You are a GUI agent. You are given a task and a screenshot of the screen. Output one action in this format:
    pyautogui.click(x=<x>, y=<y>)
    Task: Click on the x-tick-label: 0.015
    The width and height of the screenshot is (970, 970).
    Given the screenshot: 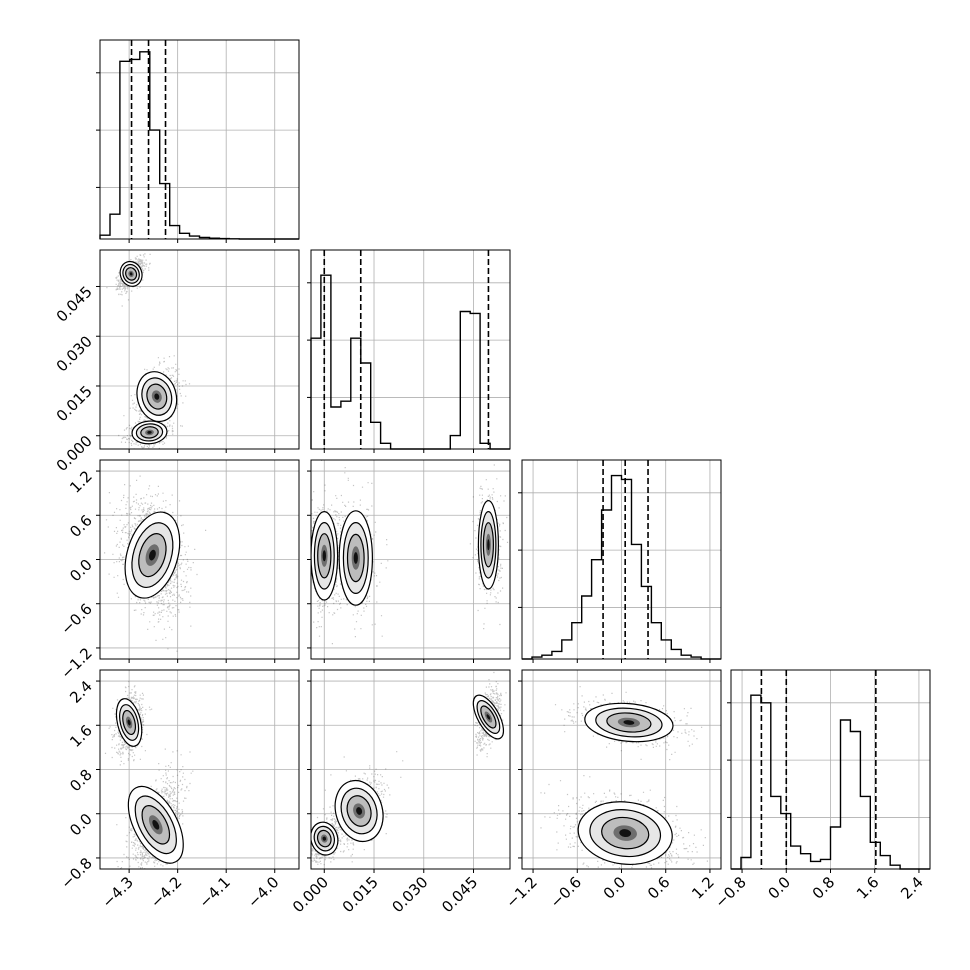 What is the action you would take?
    pyautogui.click(x=360, y=894)
    